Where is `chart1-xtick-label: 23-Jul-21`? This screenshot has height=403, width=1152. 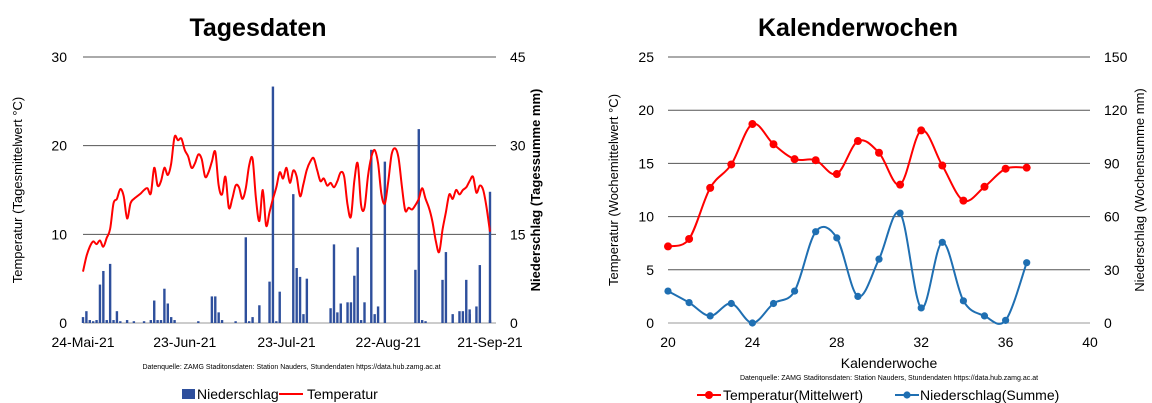
chart1-xtick-label: 23-Jul-21 is located at coordinates (286, 342).